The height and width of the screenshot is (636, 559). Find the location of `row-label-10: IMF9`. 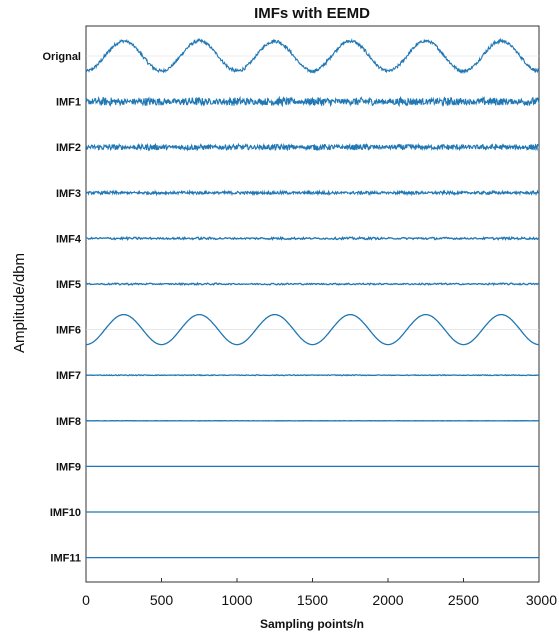

row-label-10: IMF9 is located at coordinates (68, 467).